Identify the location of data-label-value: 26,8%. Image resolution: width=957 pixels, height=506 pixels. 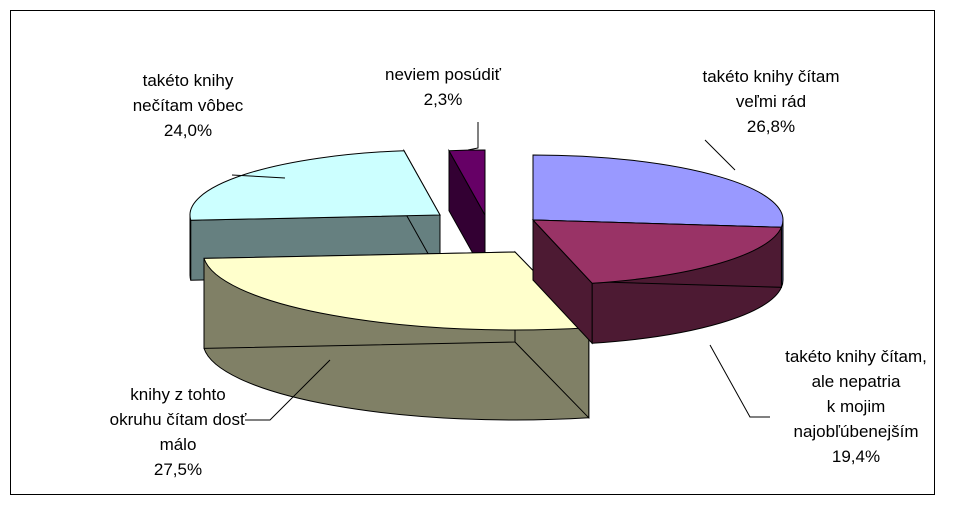
(771, 126).